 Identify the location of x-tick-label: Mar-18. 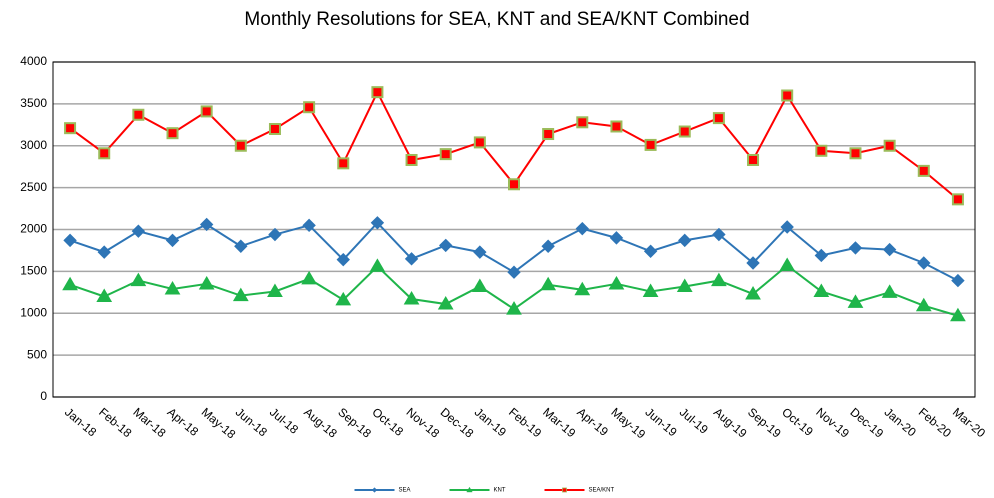
(149, 422).